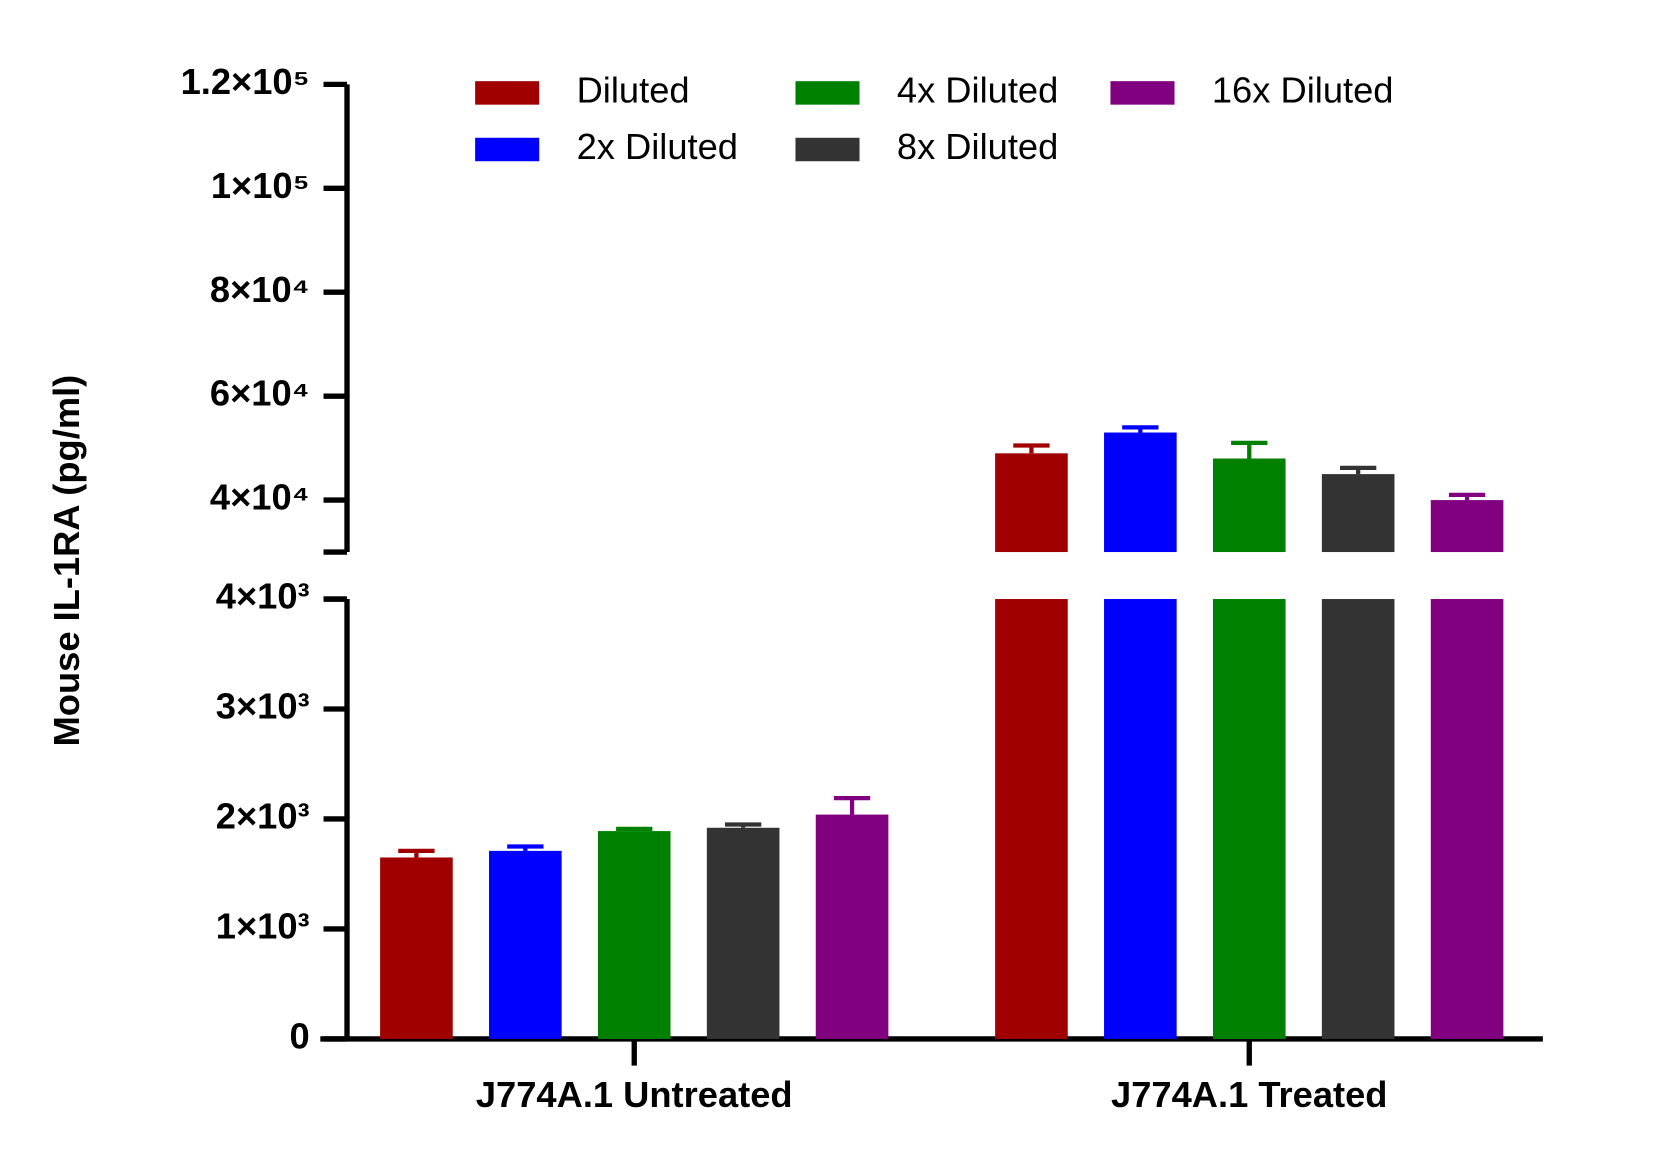 This screenshot has height=1150, width=1655. Describe the element at coordinates (634, 1094) in the screenshot. I see `x-tick-label: J774A.1 Untreated` at that location.